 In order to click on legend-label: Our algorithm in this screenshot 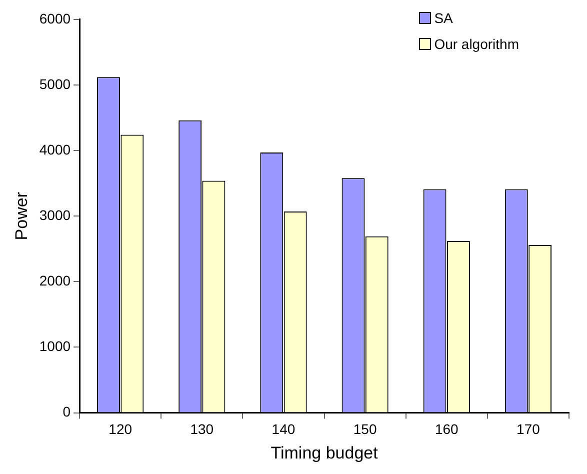, I will do `click(476, 44)`.